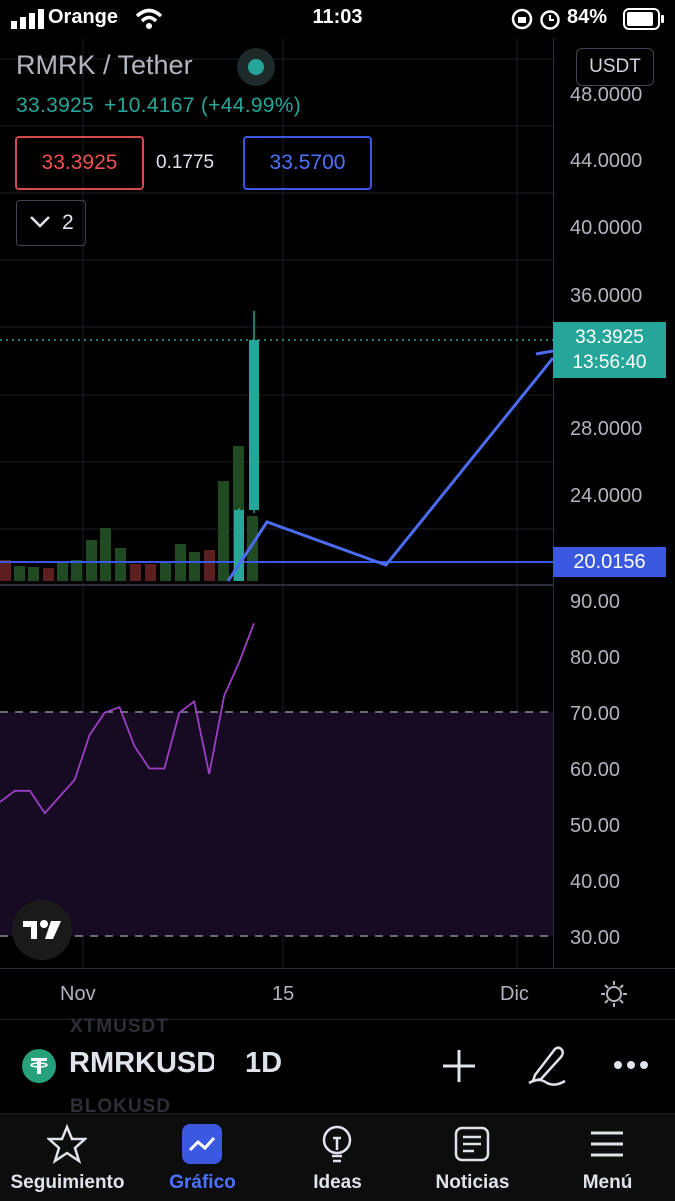  What do you see at coordinates (27, 19) in the screenshot?
I see `signal-icon` at bounding box center [27, 19].